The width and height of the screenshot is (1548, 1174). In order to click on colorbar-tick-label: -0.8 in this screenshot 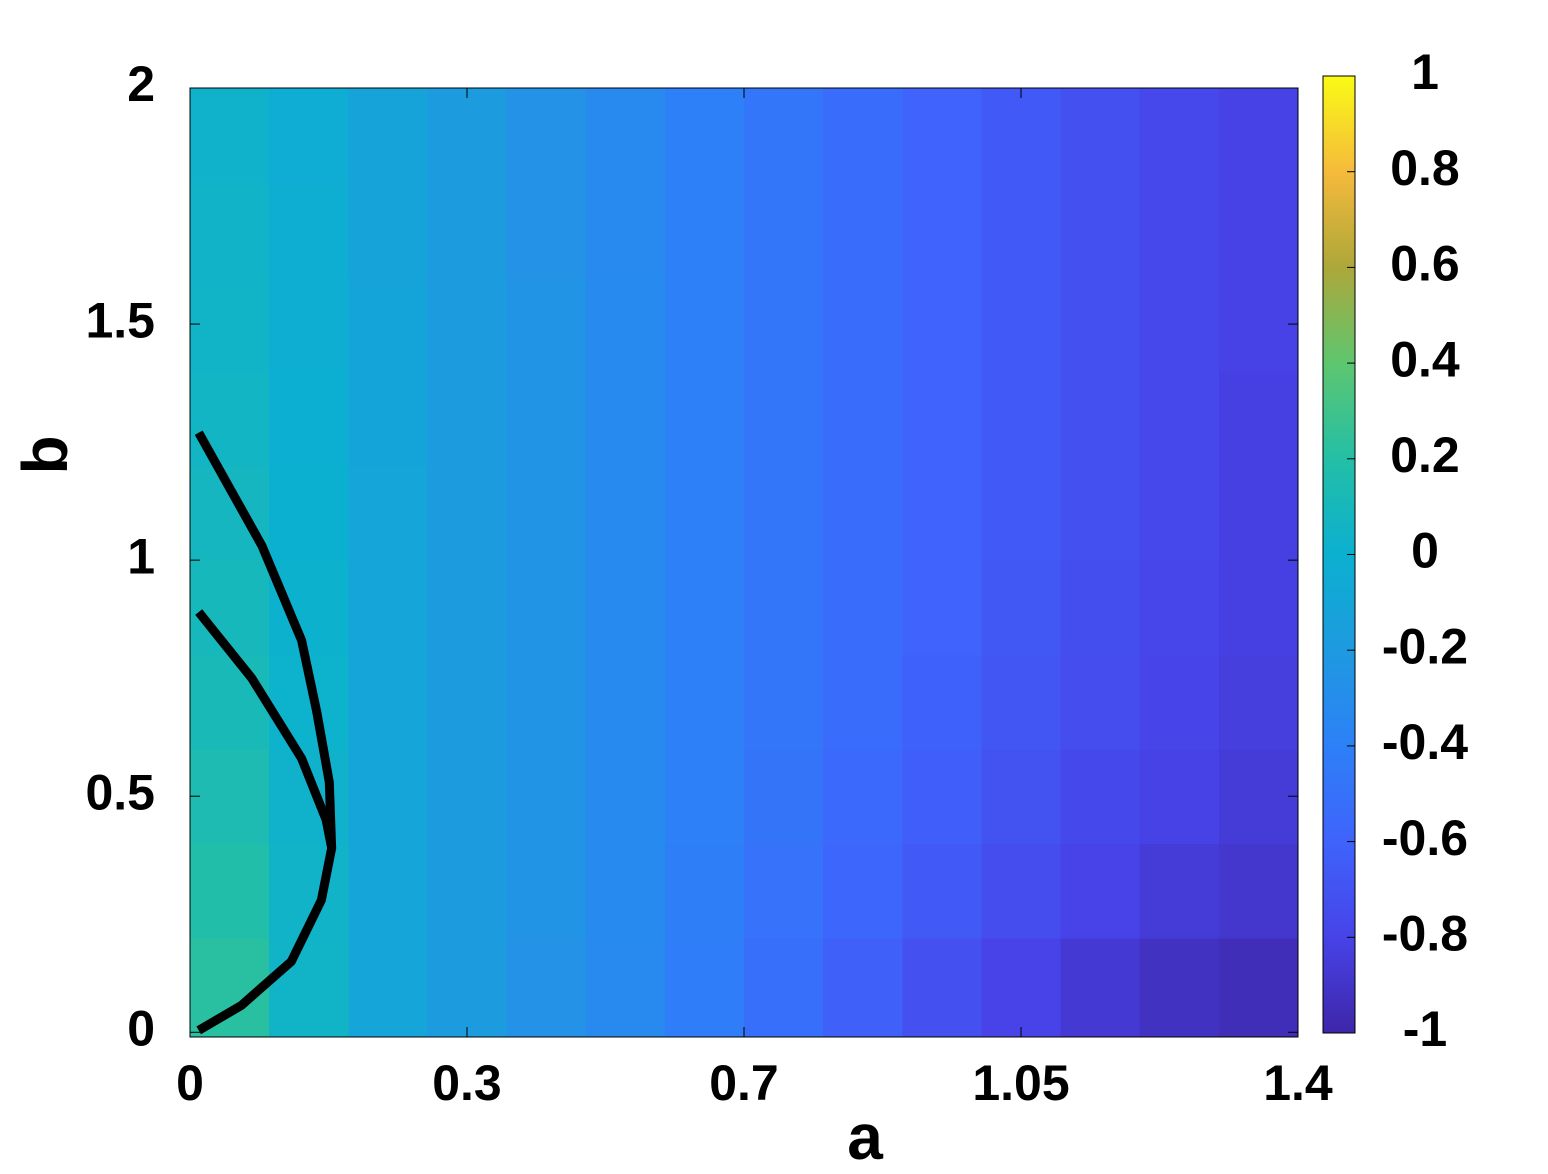, I will do `click(1425, 934)`.